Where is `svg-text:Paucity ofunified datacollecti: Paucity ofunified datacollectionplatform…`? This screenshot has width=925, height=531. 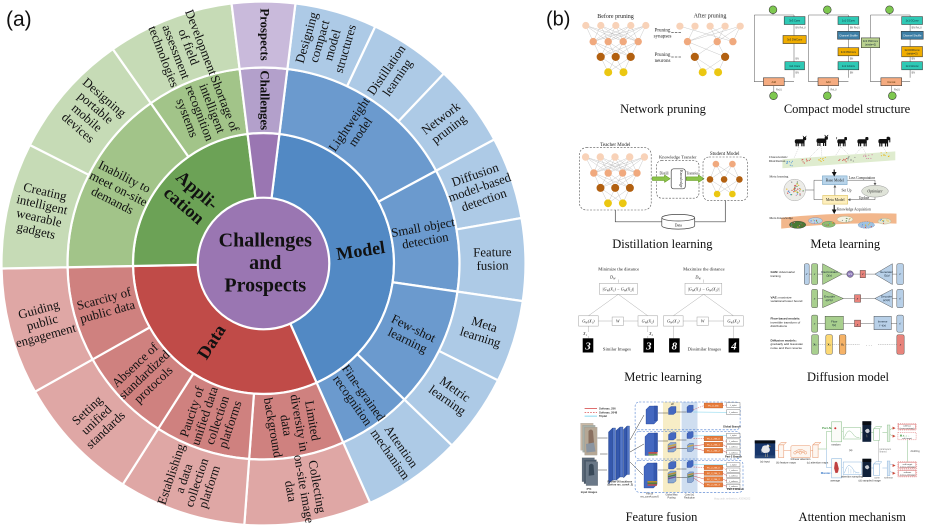 svg-text:Paucity ofunified datacollecti: Paucity ofunified datacollectionplatform… is located at coordinates (211, 417).